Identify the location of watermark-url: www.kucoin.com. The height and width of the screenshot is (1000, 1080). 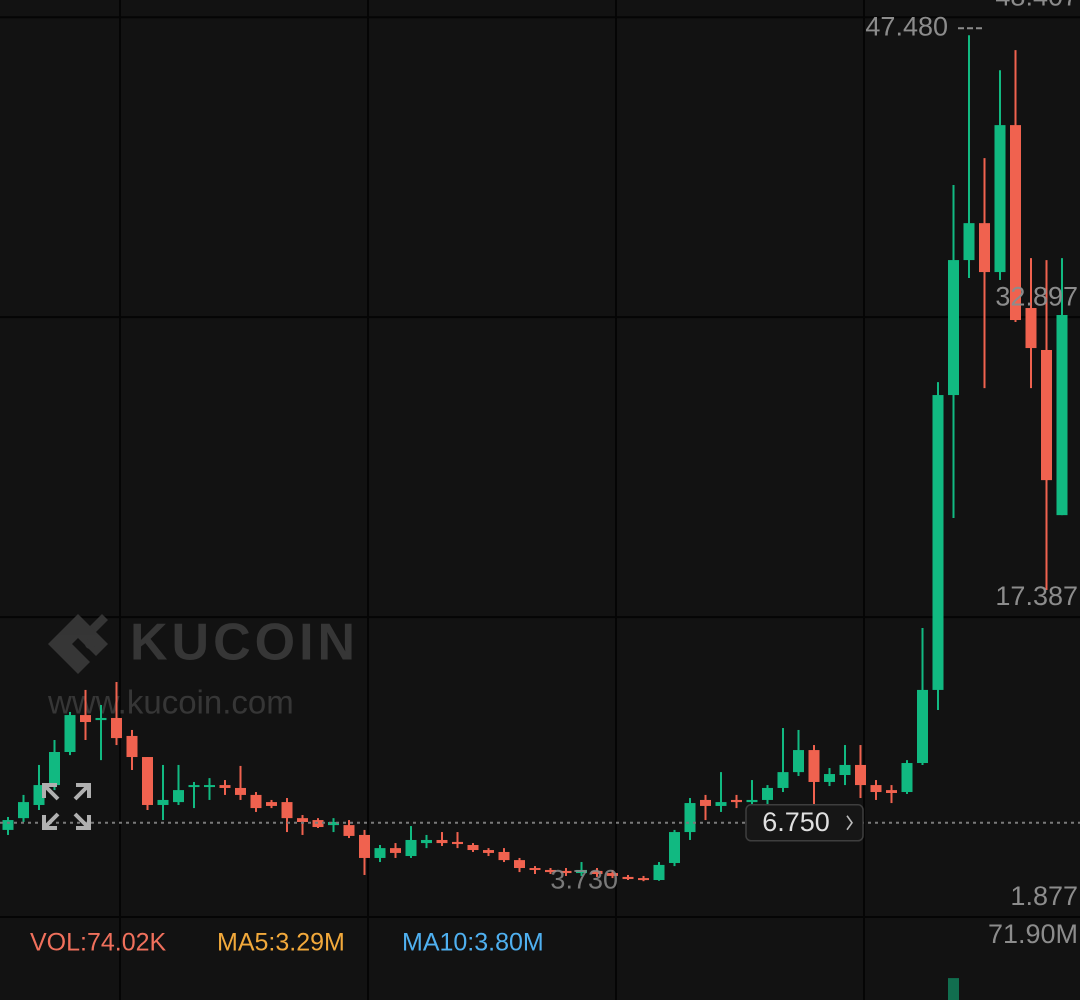
(170, 702).